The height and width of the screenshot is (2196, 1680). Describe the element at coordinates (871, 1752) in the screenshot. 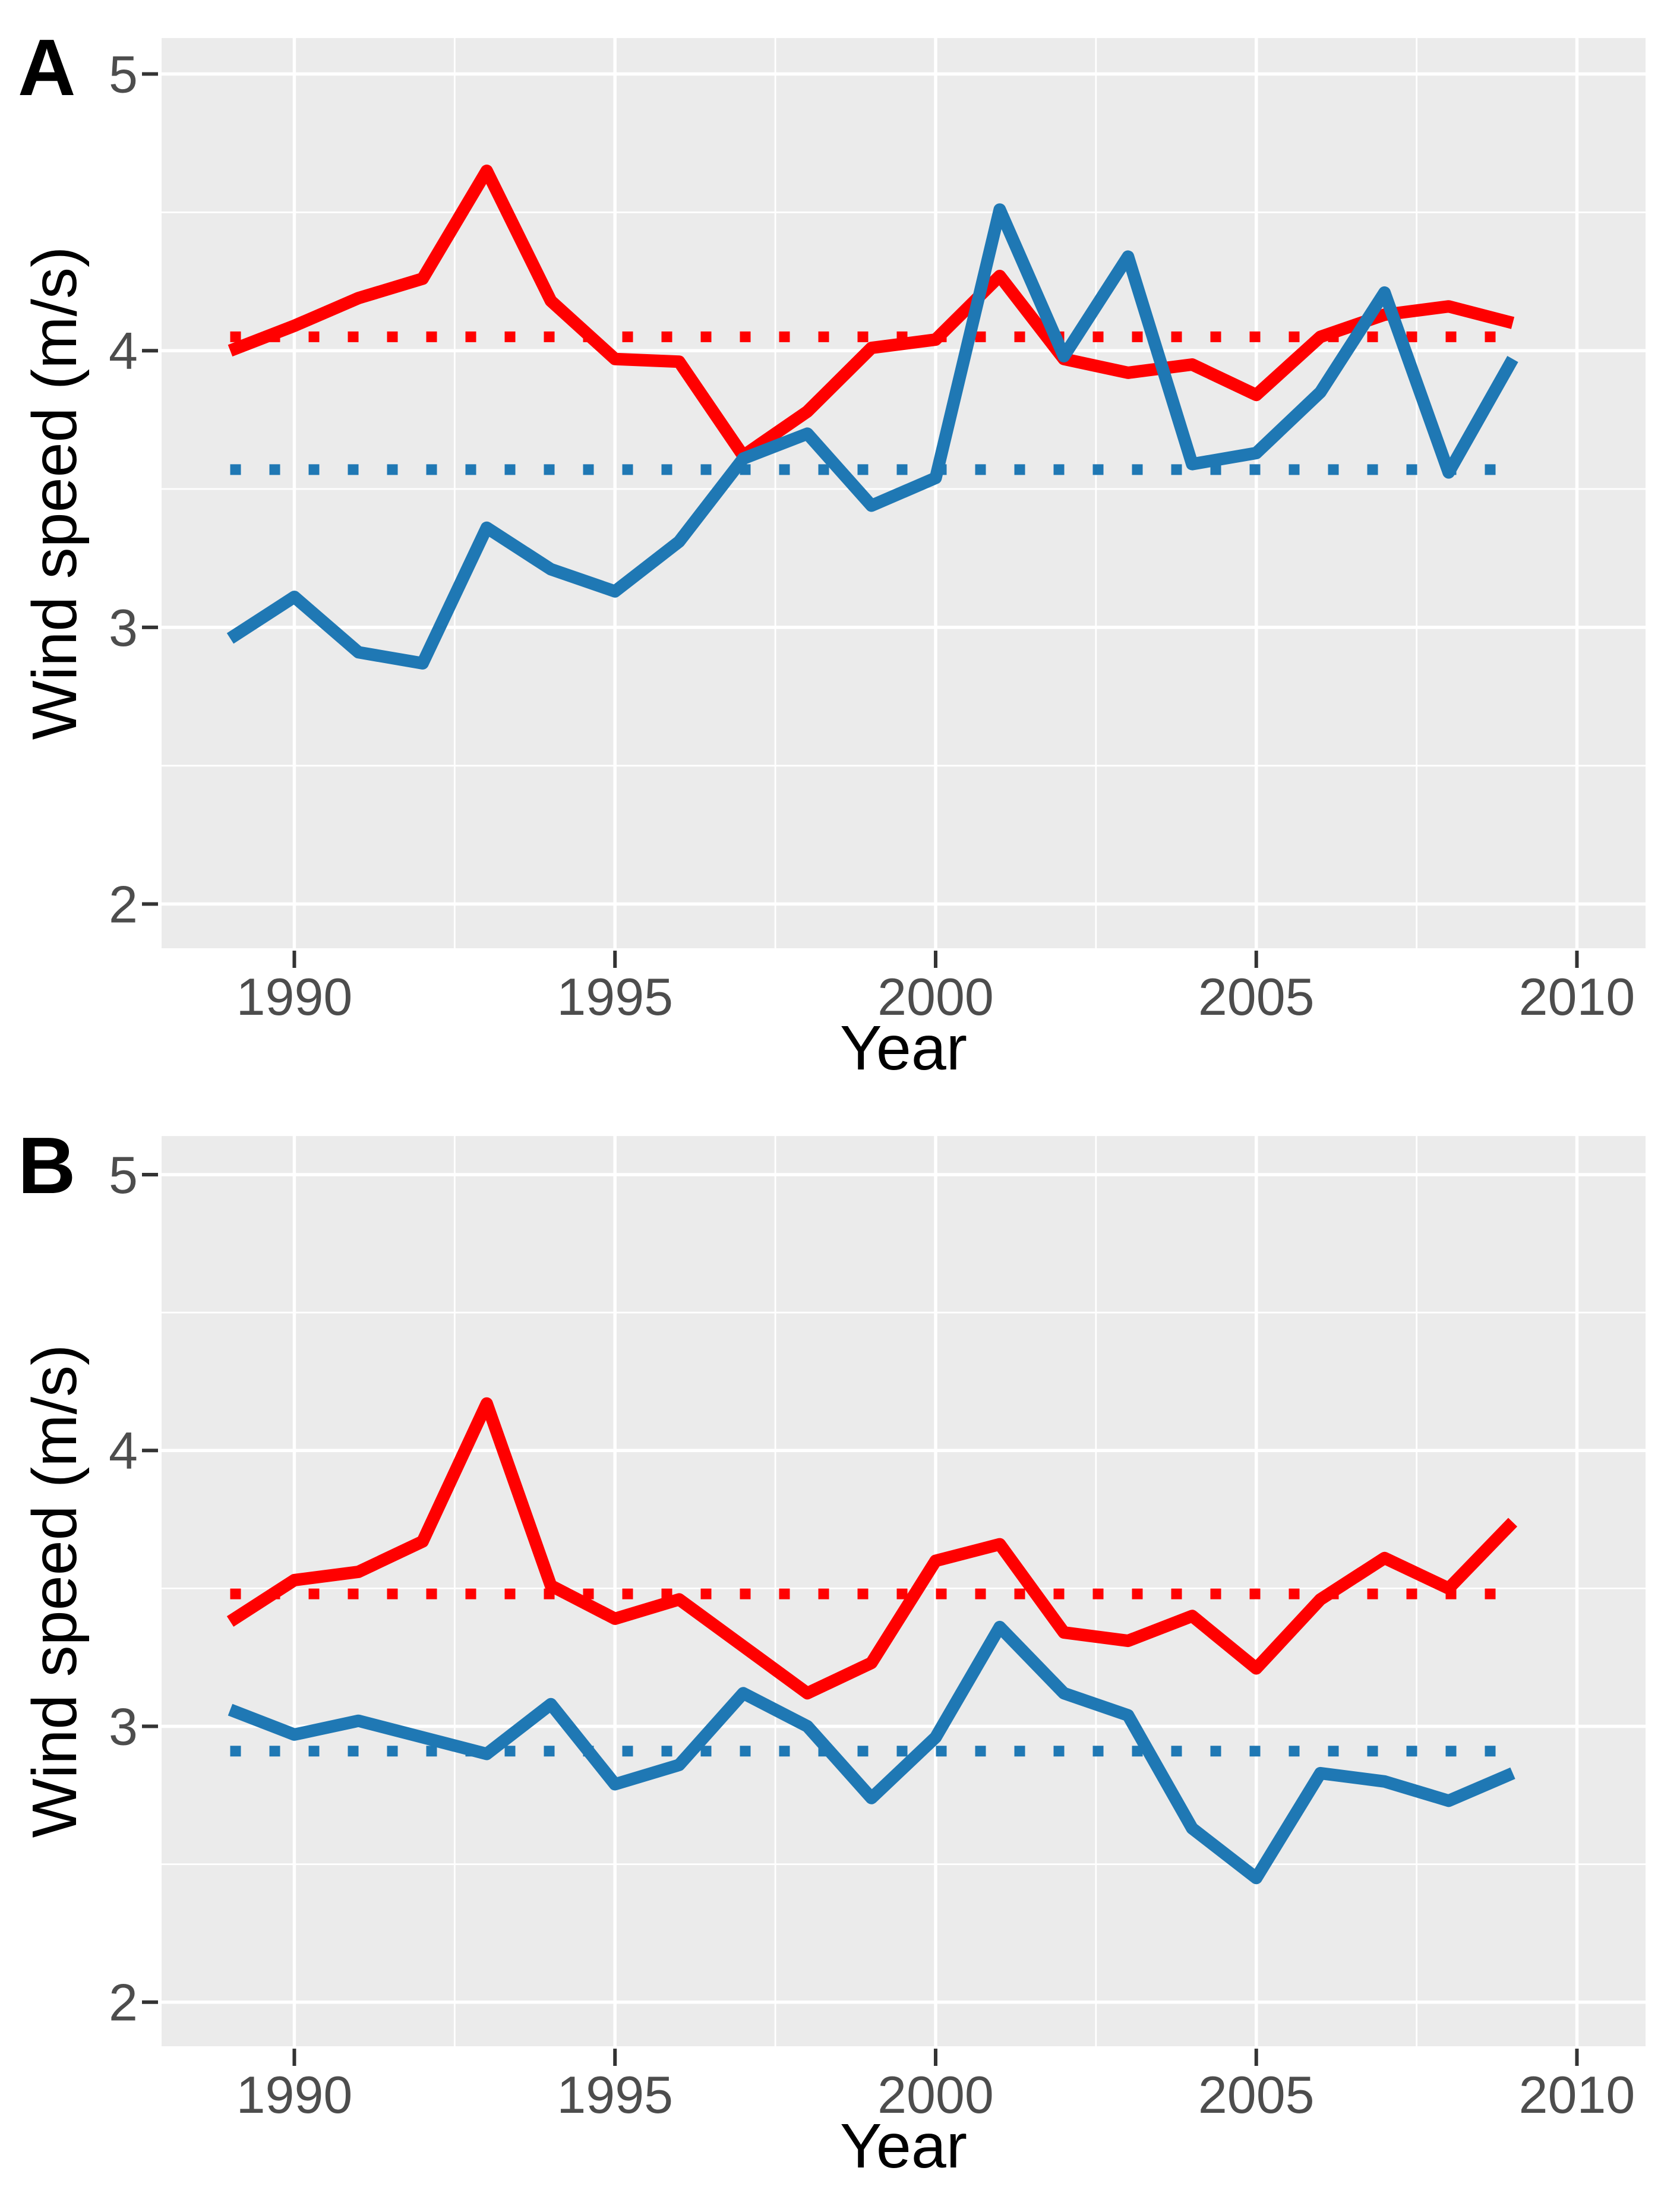

I see `blue-series-line` at that location.